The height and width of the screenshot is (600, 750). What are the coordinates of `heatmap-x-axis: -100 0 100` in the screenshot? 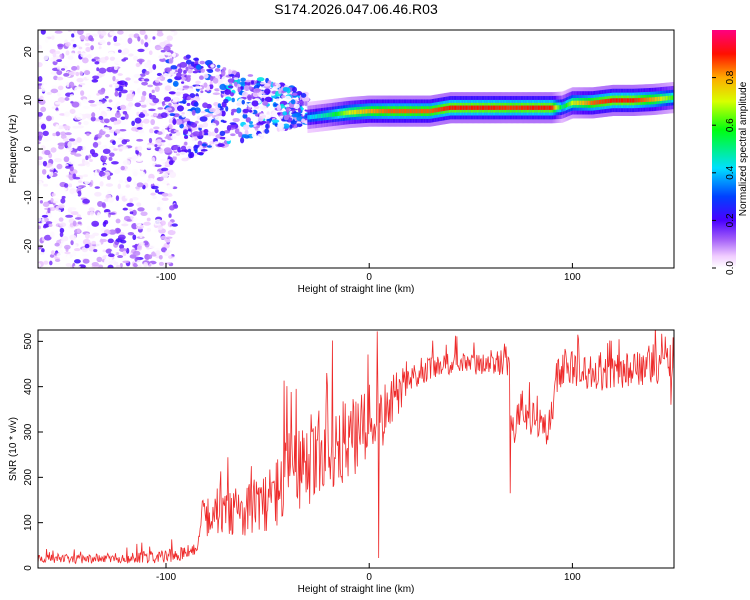 It's located at (368, 273).